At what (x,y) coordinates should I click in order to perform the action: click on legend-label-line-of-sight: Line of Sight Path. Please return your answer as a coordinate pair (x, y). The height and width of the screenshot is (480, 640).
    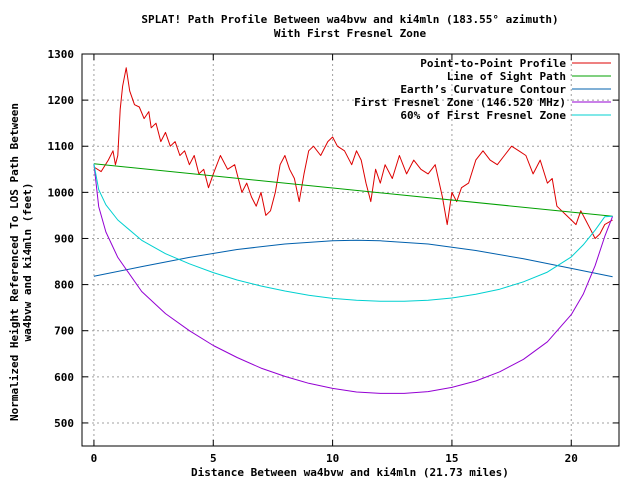
    Looking at the image, I should click on (506, 76).